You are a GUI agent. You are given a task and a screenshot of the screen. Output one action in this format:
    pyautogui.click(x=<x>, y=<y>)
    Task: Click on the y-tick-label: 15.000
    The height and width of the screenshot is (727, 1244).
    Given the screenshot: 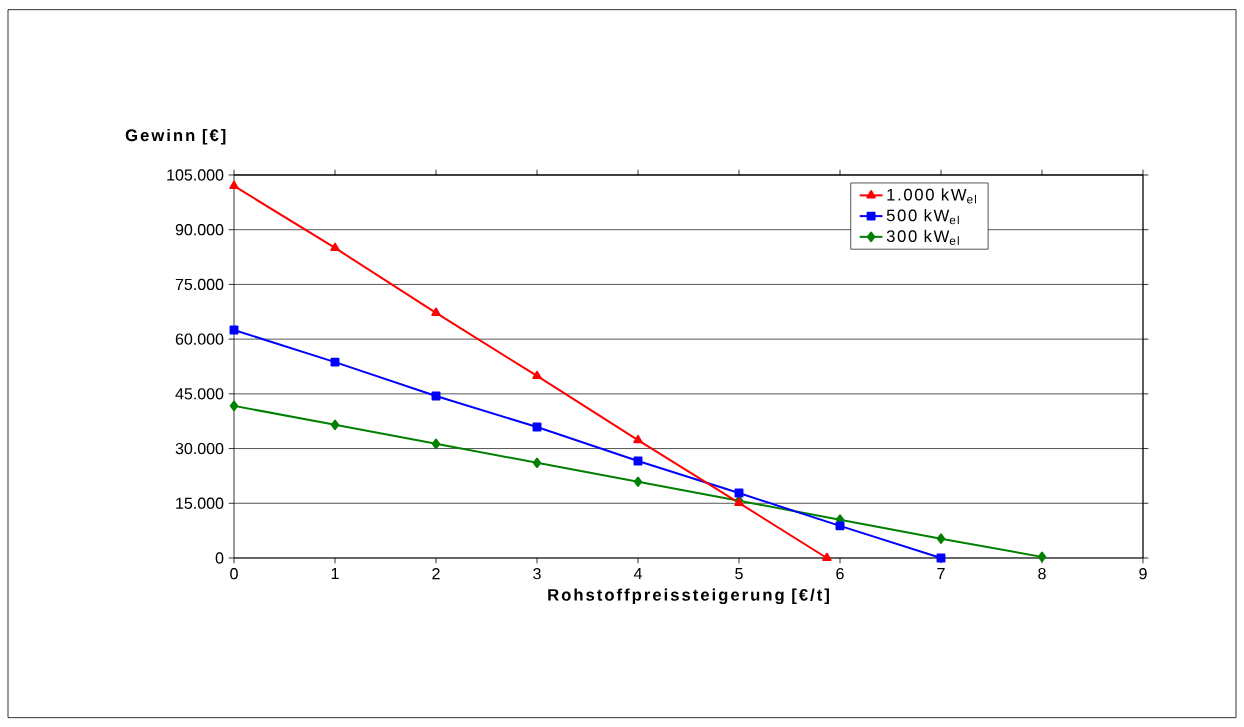 What is the action you would take?
    pyautogui.click(x=200, y=503)
    